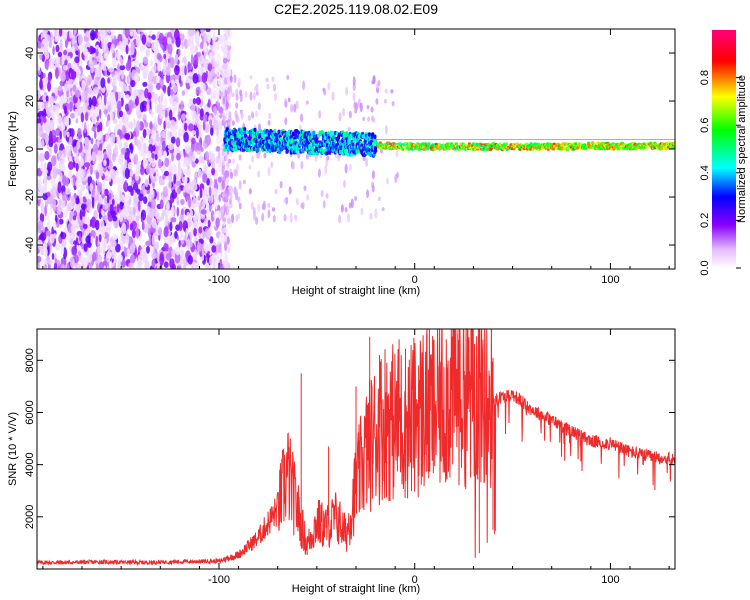  What do you see at coordinates (705, 220) in the screenshot?
I see `colorbar-tick-label: 0.2` at bounding box center [705, 220].